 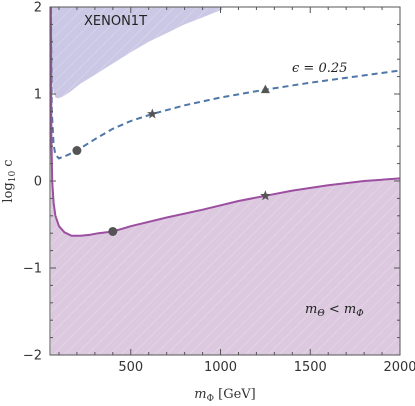 I want to click on y-tick-label--1: −1, so click(x=32, y=269).